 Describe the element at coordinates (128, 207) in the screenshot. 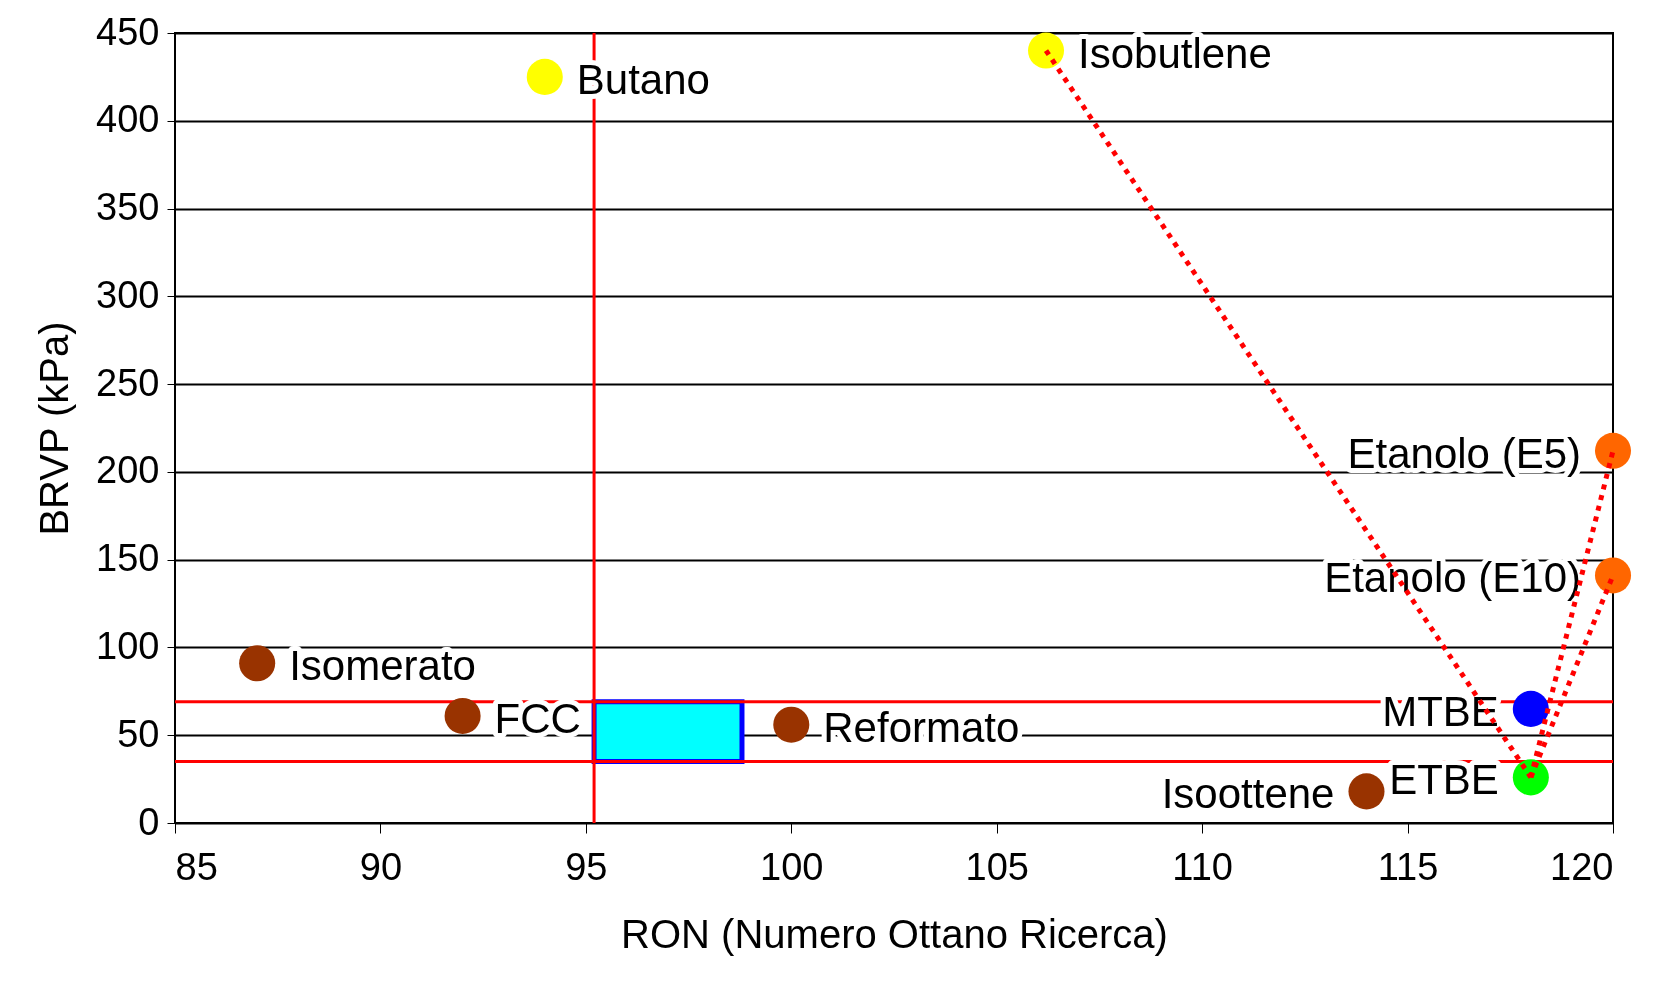

I see `y-tick-label: 350` at that location.